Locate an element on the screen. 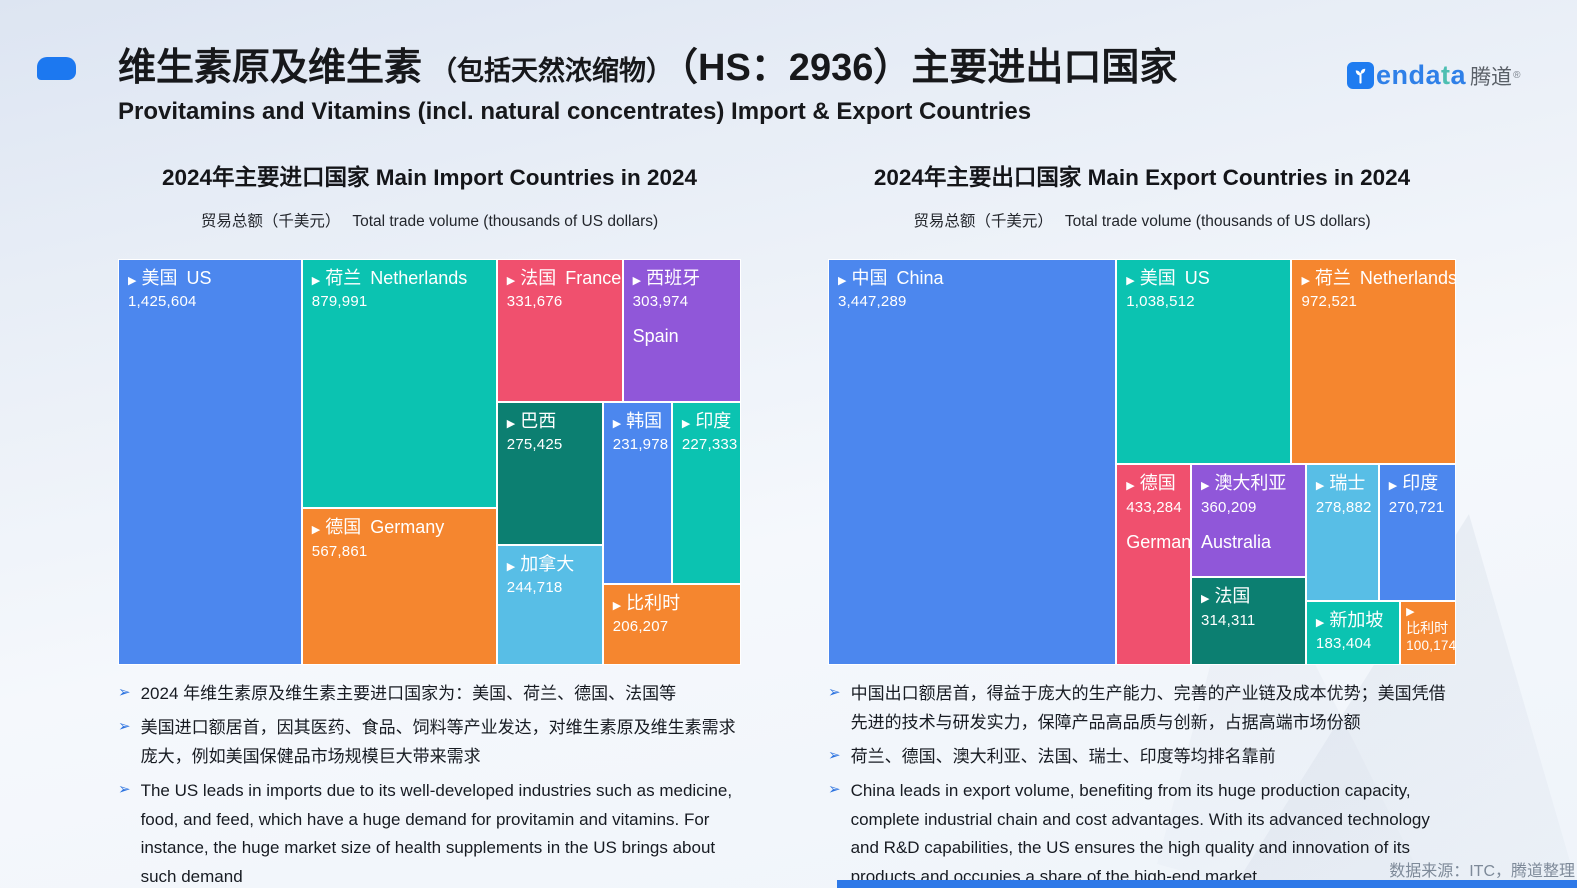 This screenshot has width=1577, height=888. treemap-tile-import-brazil: ▶ 巴西 275,425 is located at coordinates (549, 473).